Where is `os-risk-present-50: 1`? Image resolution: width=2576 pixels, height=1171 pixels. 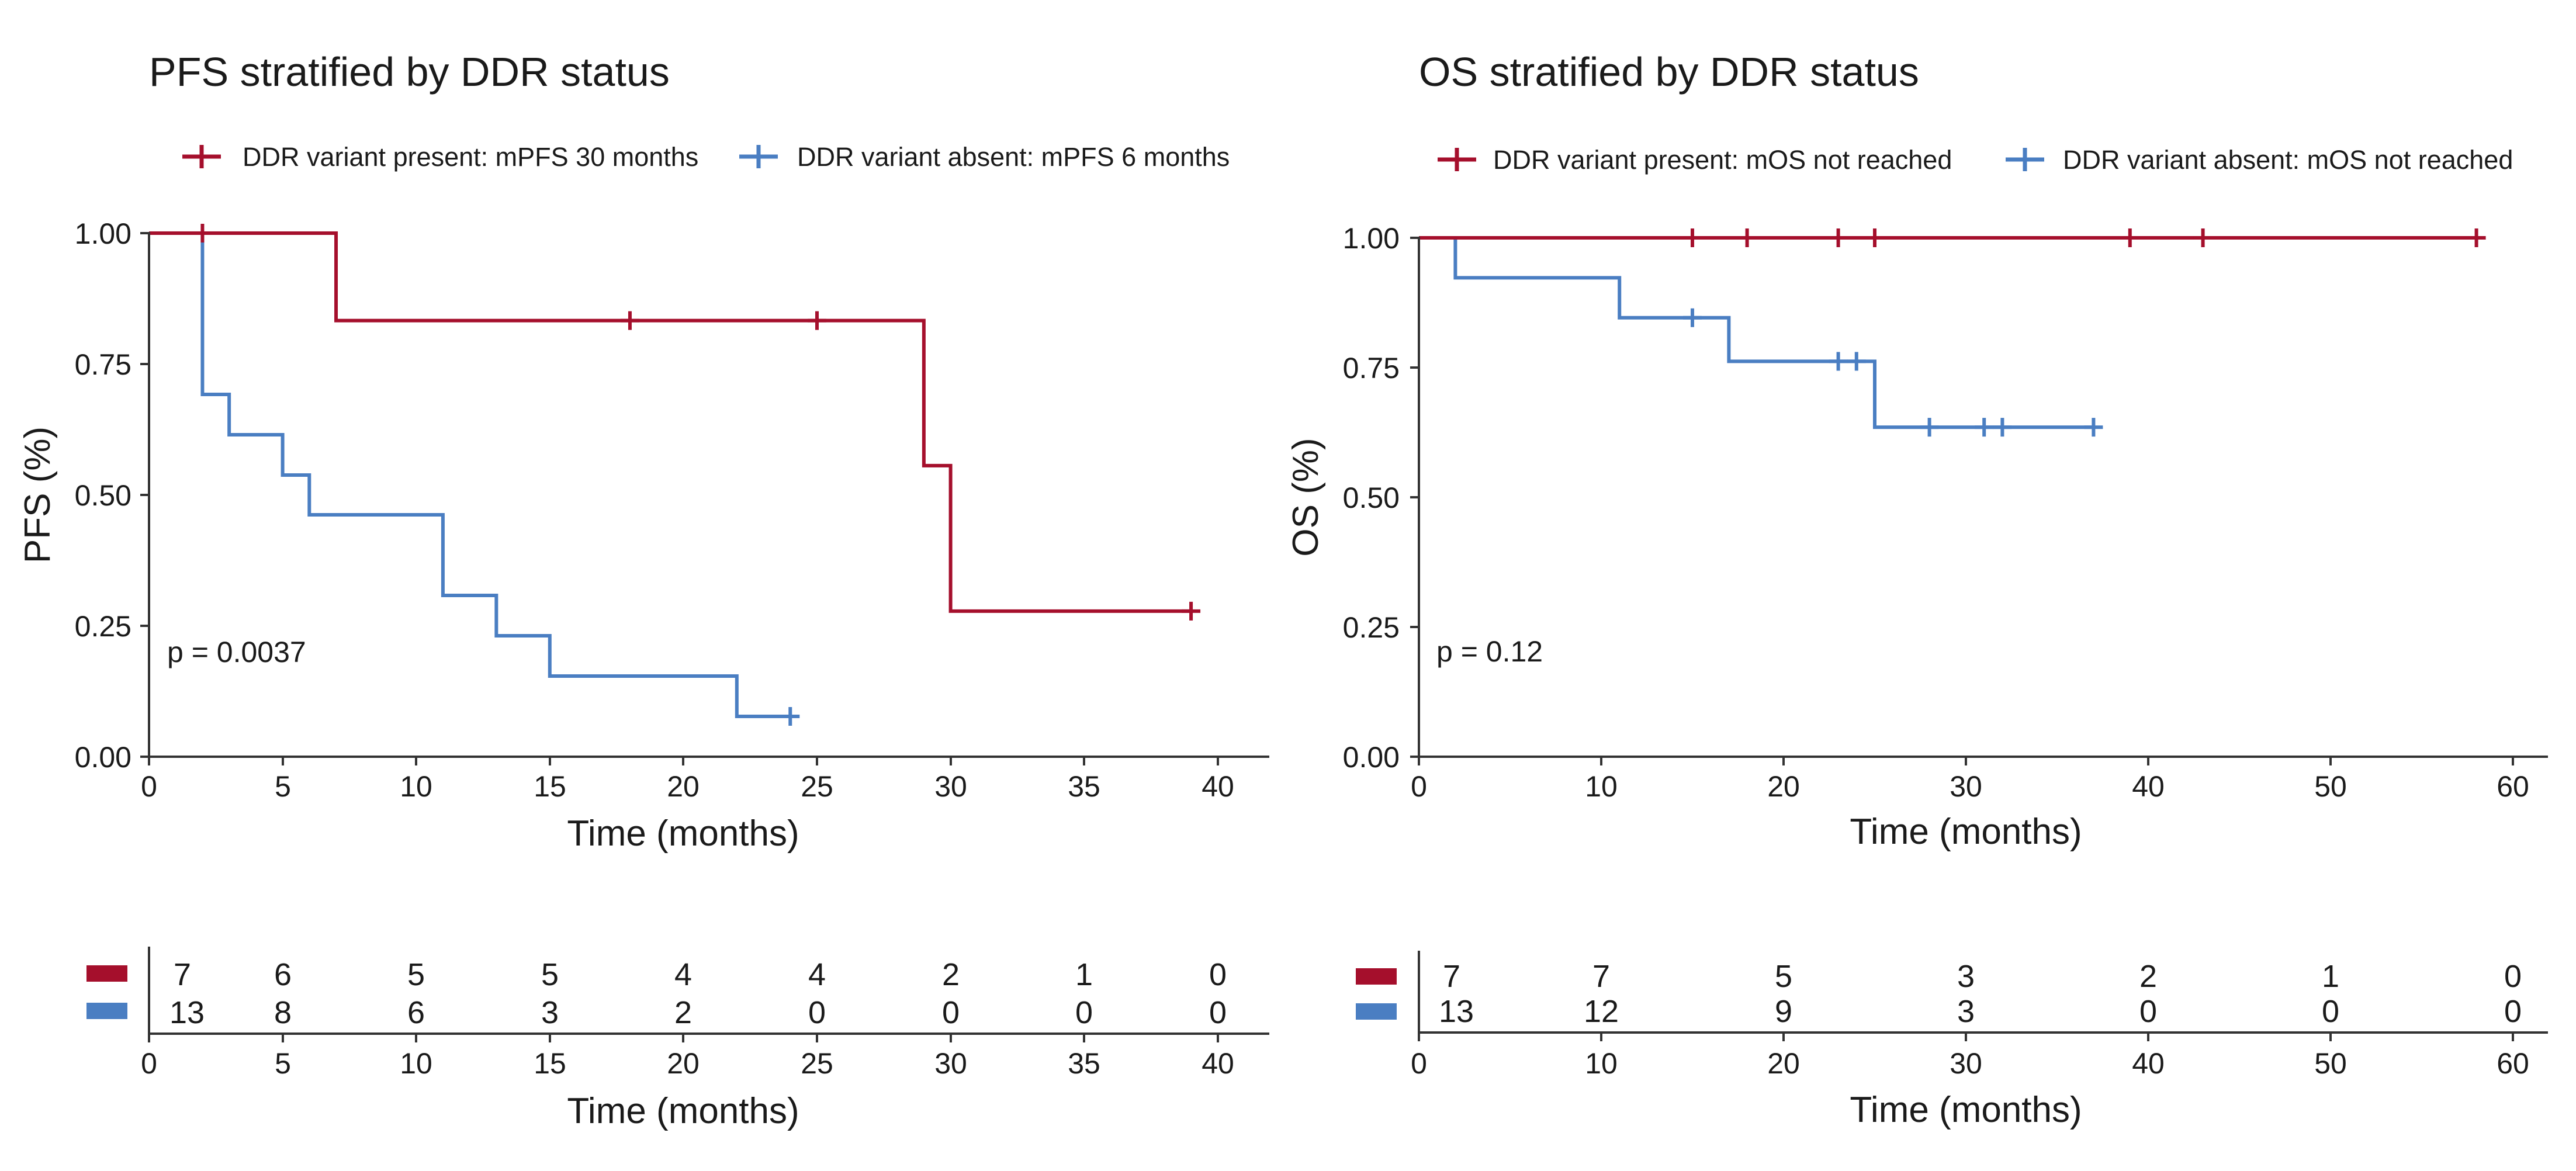
os-risk-present-50: 1 is located at coordinates (2331, 976).